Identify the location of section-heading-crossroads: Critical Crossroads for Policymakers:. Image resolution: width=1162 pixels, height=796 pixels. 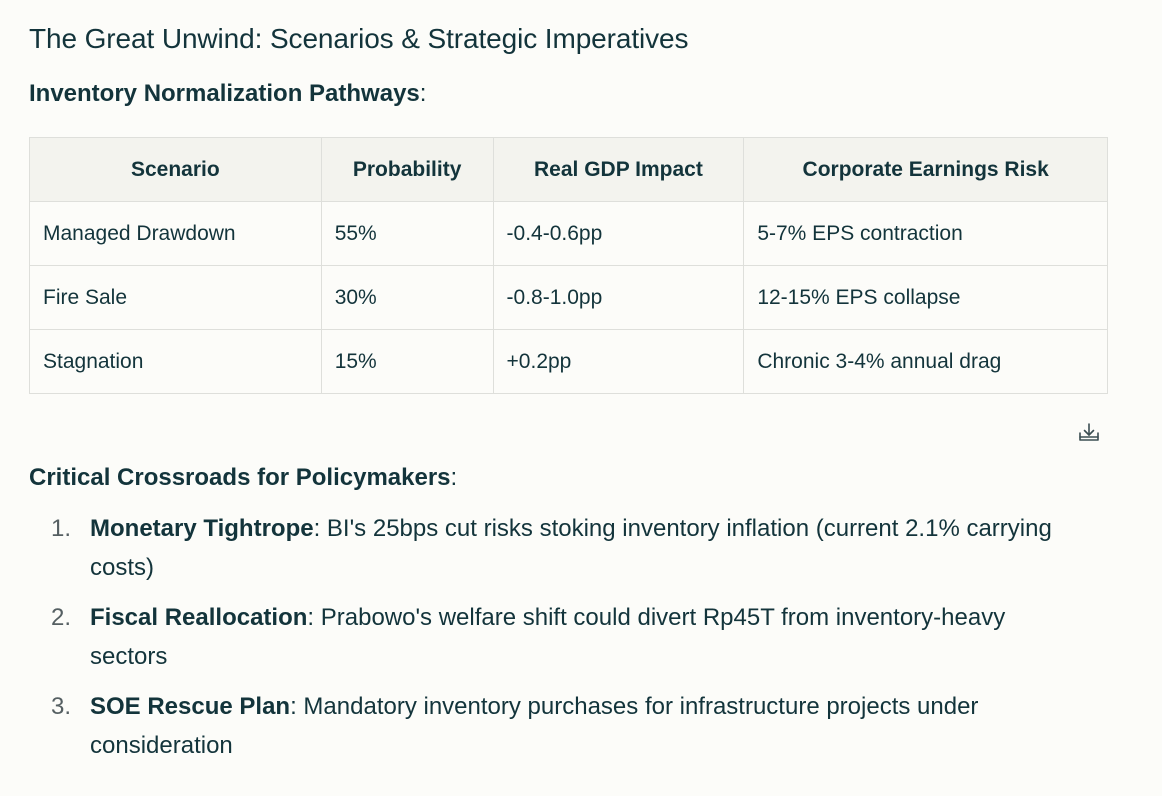
(243, 478).